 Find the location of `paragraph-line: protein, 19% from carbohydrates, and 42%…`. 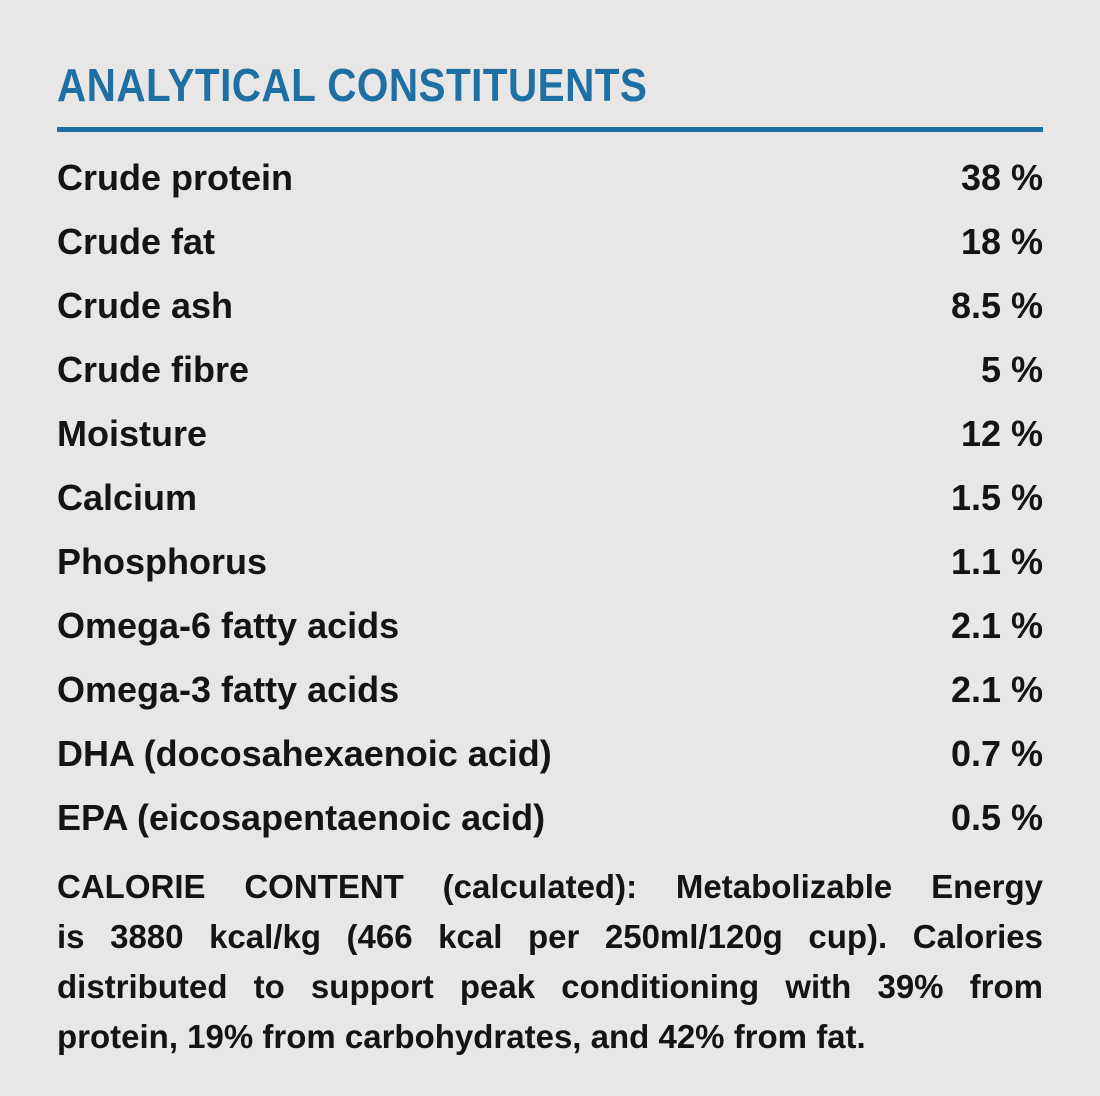

paragraph-line: protein, 19% from carbohydrates, and 42%… is located at coordinates (461, 1036).